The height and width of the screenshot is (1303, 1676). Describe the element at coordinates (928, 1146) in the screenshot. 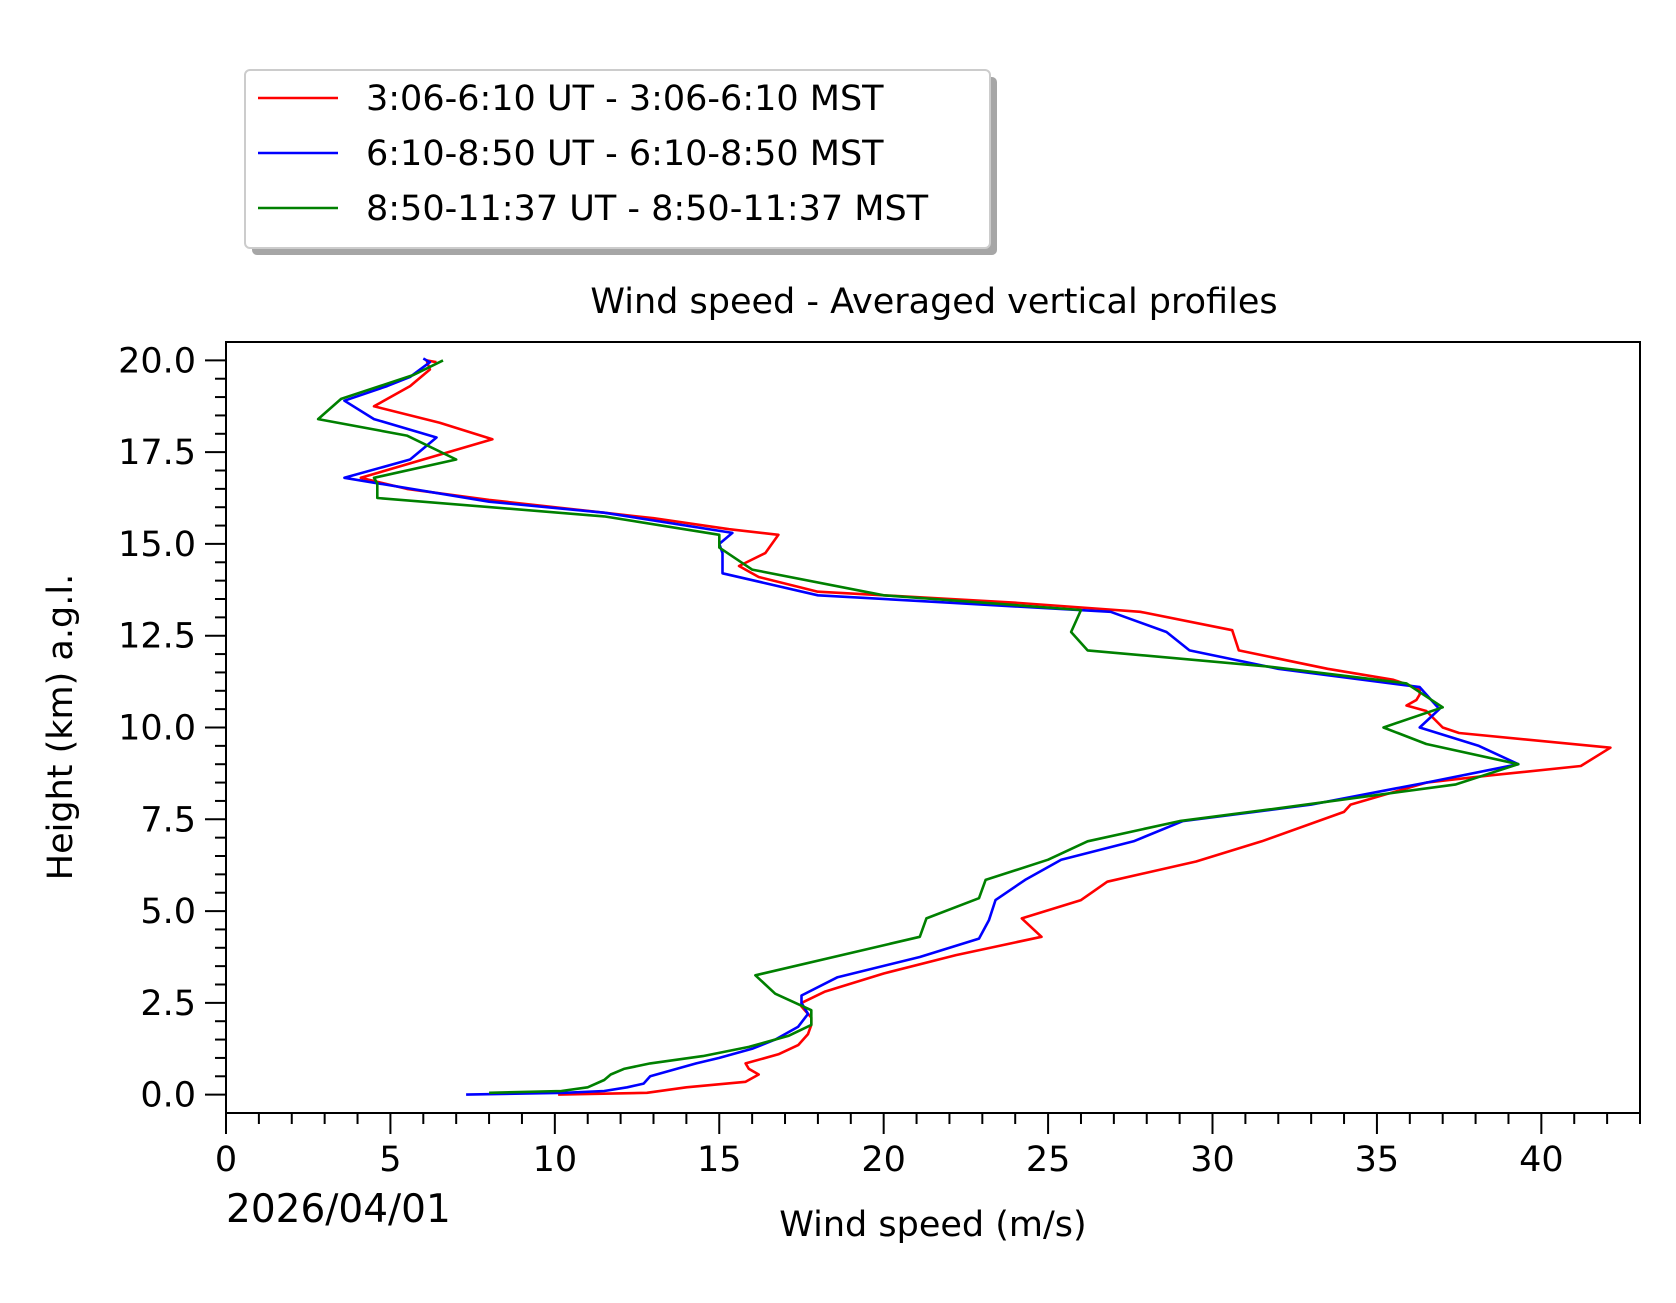

I see `x-axis: 0 5 10 15 20 25 30 35 40` at that location.